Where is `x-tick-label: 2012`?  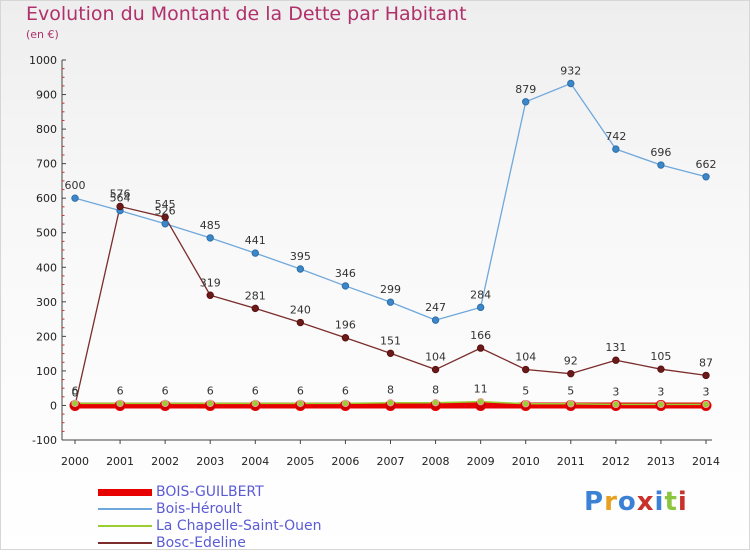 x-tick-label: 2012 is located at coordinates (616, 461).